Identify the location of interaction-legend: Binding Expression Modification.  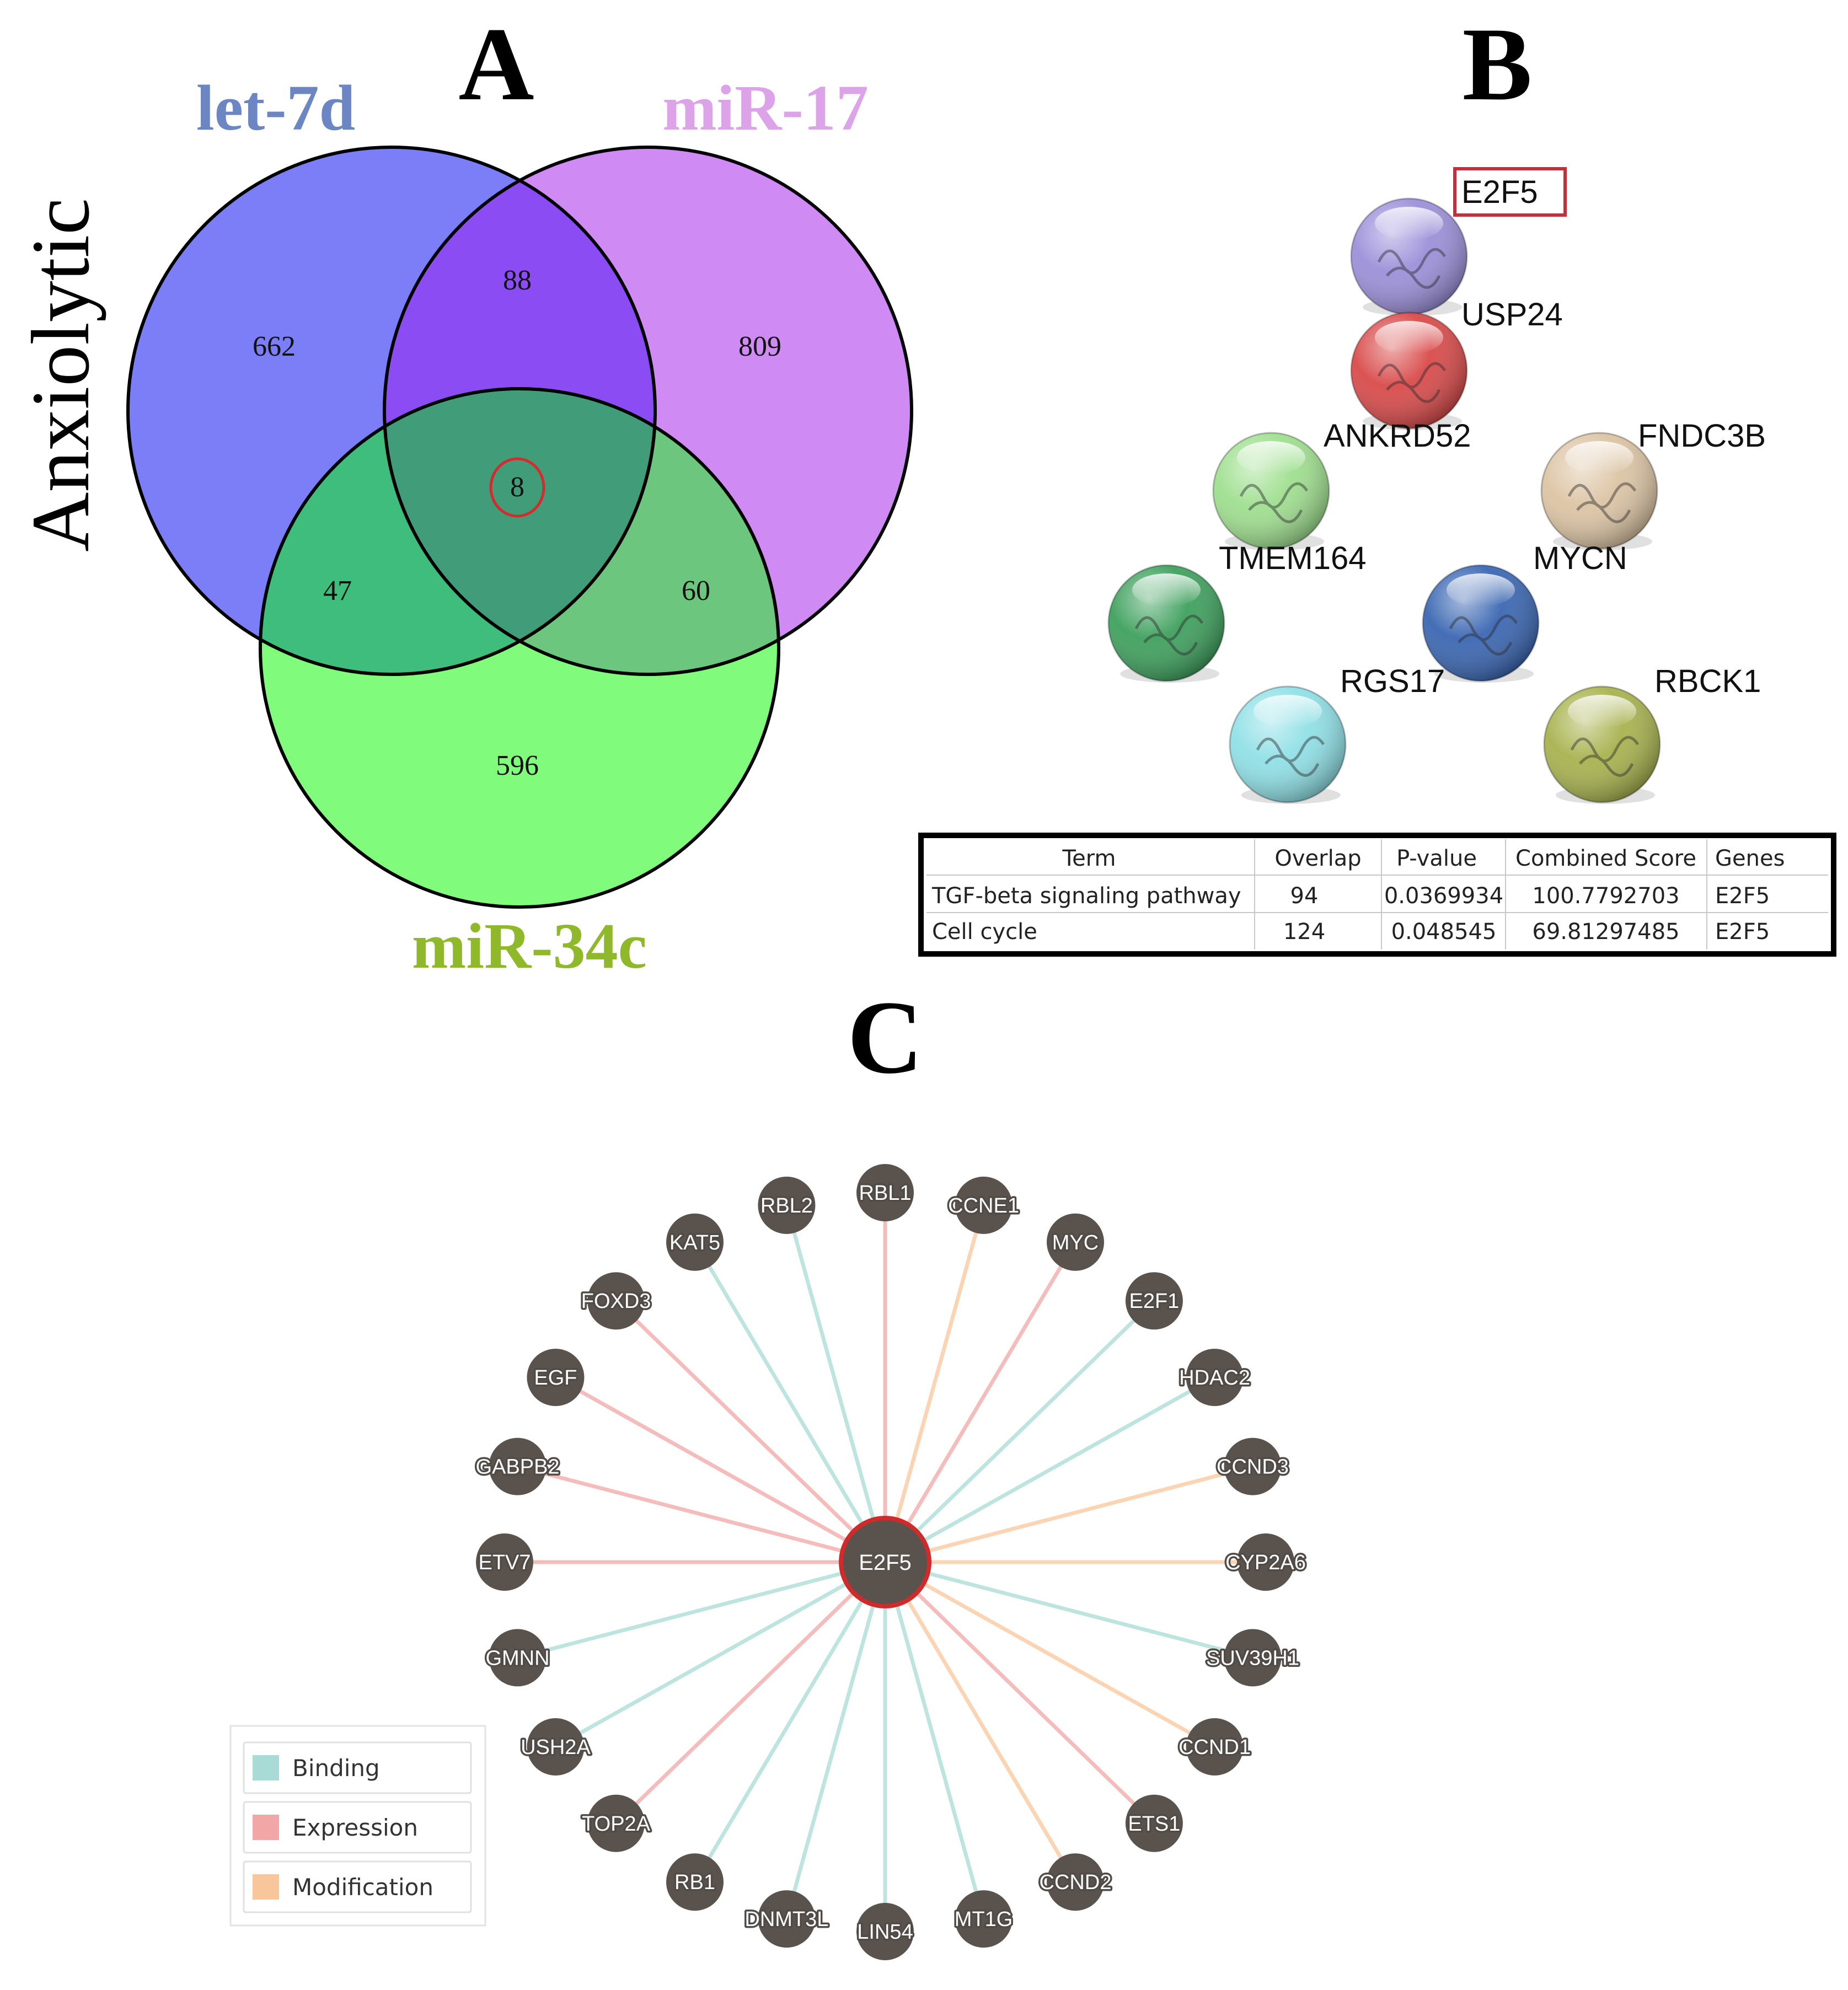
(357, 1826).